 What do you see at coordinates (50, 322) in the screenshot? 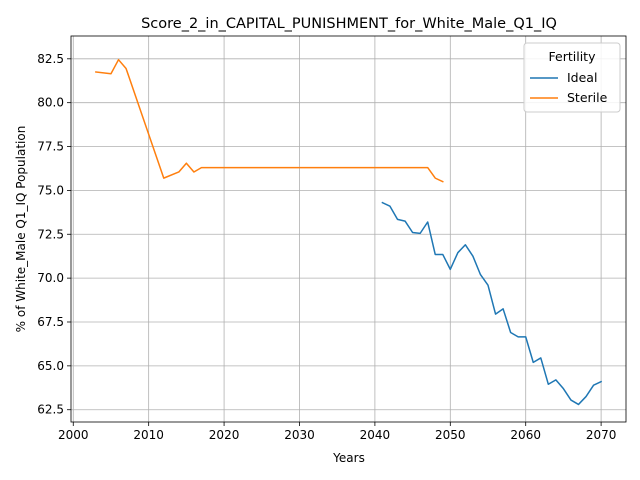
I see `y-tick-label: 67.5` at bounding box center [50, 322].